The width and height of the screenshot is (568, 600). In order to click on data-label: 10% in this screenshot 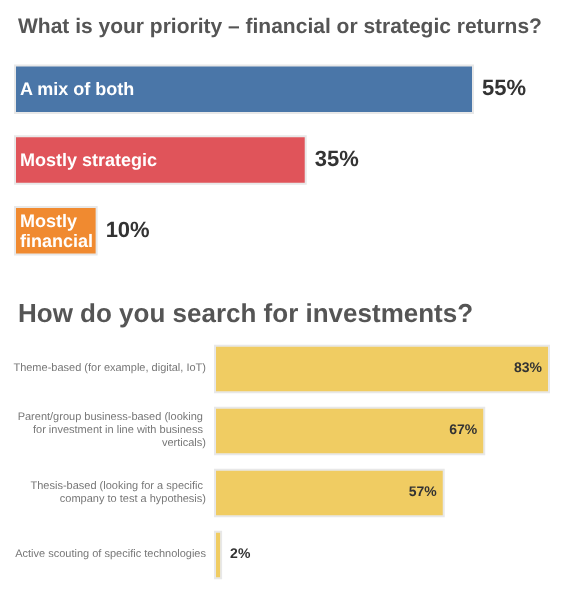, I will do `click(128, 230)`.